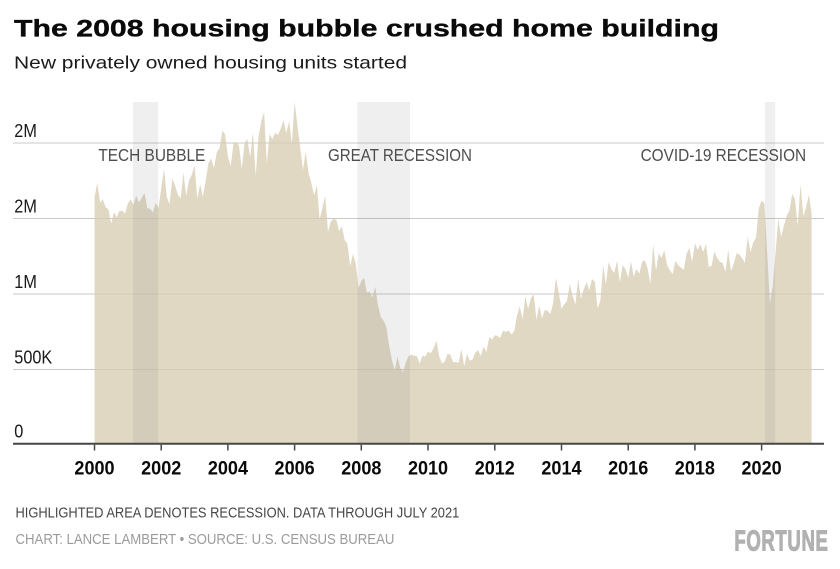 The image size is (840, 569). Describe the element at coordinates (18, 430) in the screenshot. I see `svg-text: 0` at that location.